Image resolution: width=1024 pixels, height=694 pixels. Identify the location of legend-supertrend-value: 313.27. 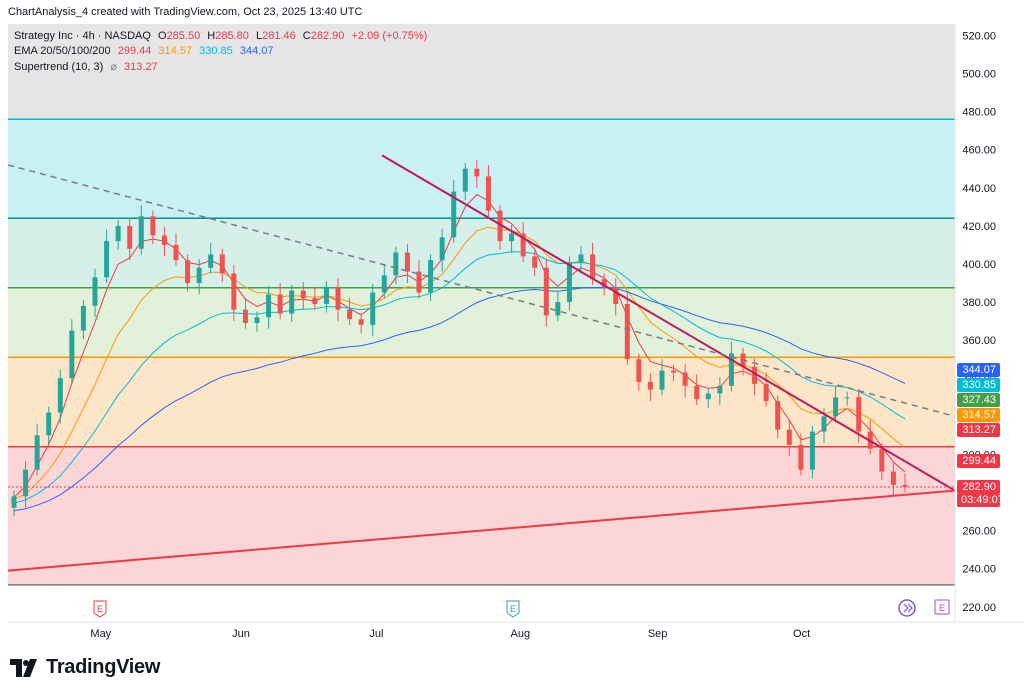
(141, 67).